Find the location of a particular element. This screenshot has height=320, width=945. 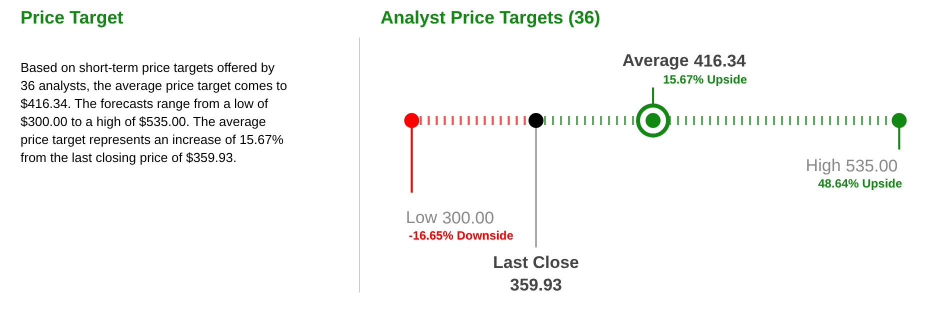

category-label: High is located at coordinates (823, 165).